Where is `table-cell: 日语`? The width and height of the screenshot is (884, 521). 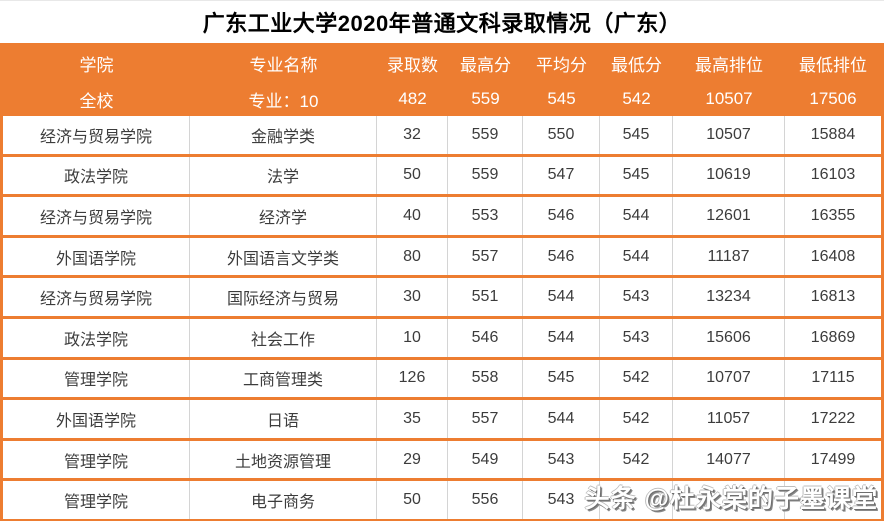
table-cell: 日语 is located at coordinates (283, 419).